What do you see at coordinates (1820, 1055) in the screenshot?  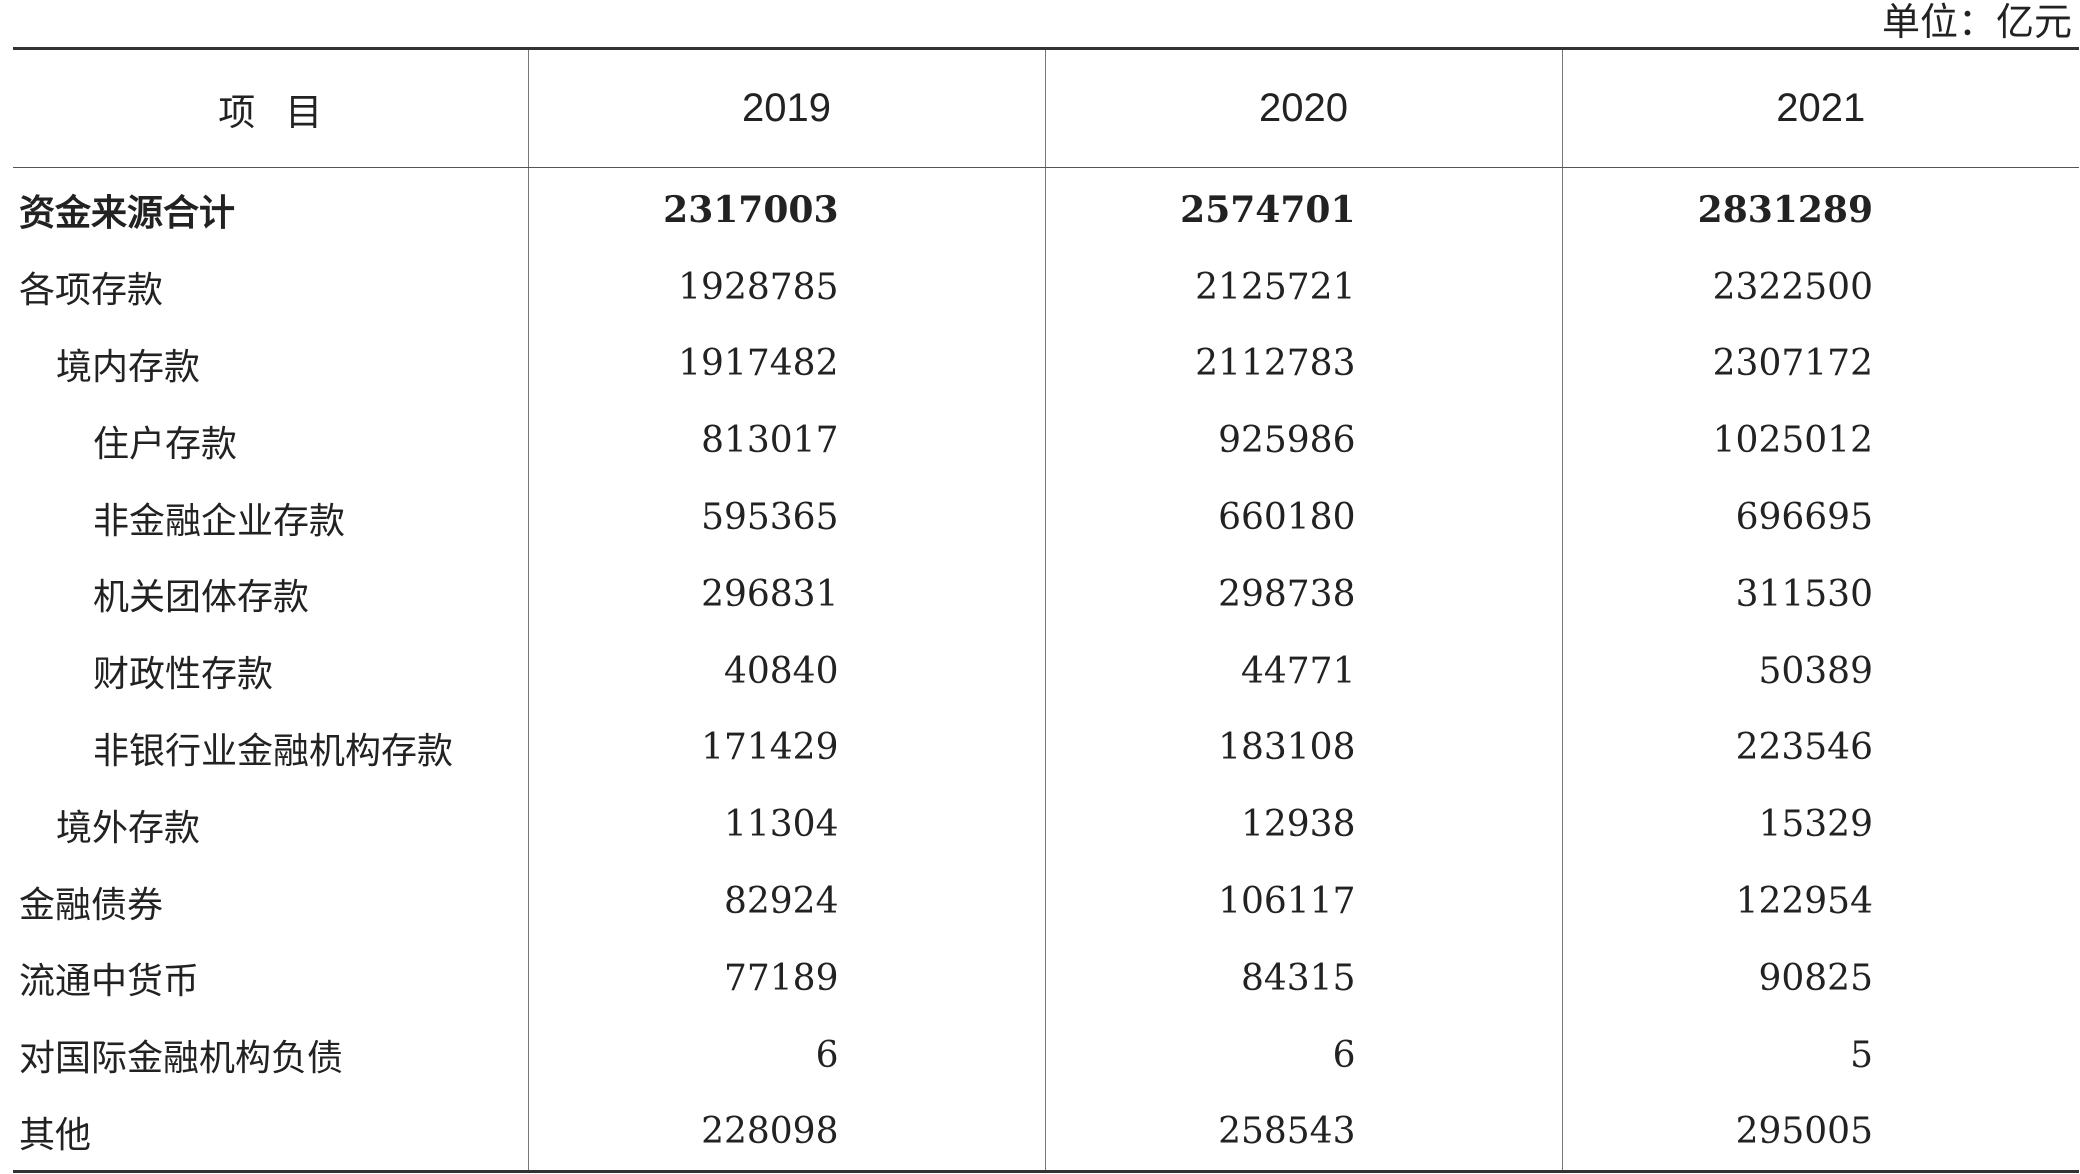 I see `cell-2021: 5` at bounding box center [1820, 1055].